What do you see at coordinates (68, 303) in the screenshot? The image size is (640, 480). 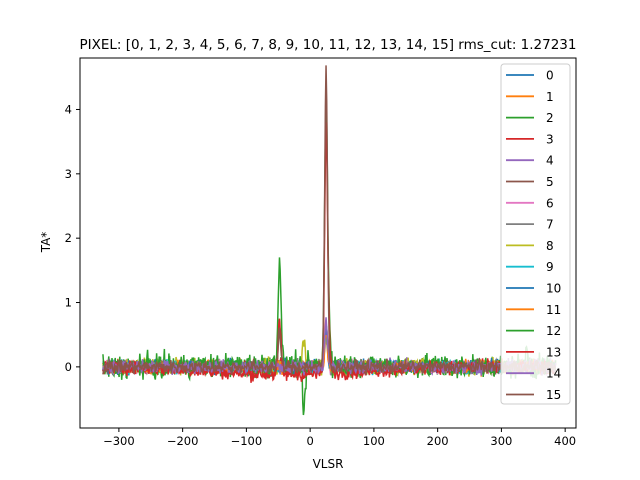 I see `y-tick-label: 1` at bounding box center [68, 303].